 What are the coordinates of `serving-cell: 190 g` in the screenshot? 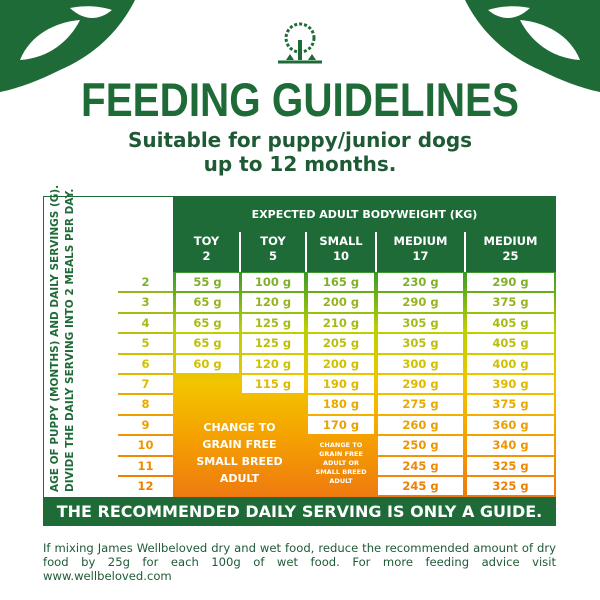 It's located at (341, 384).